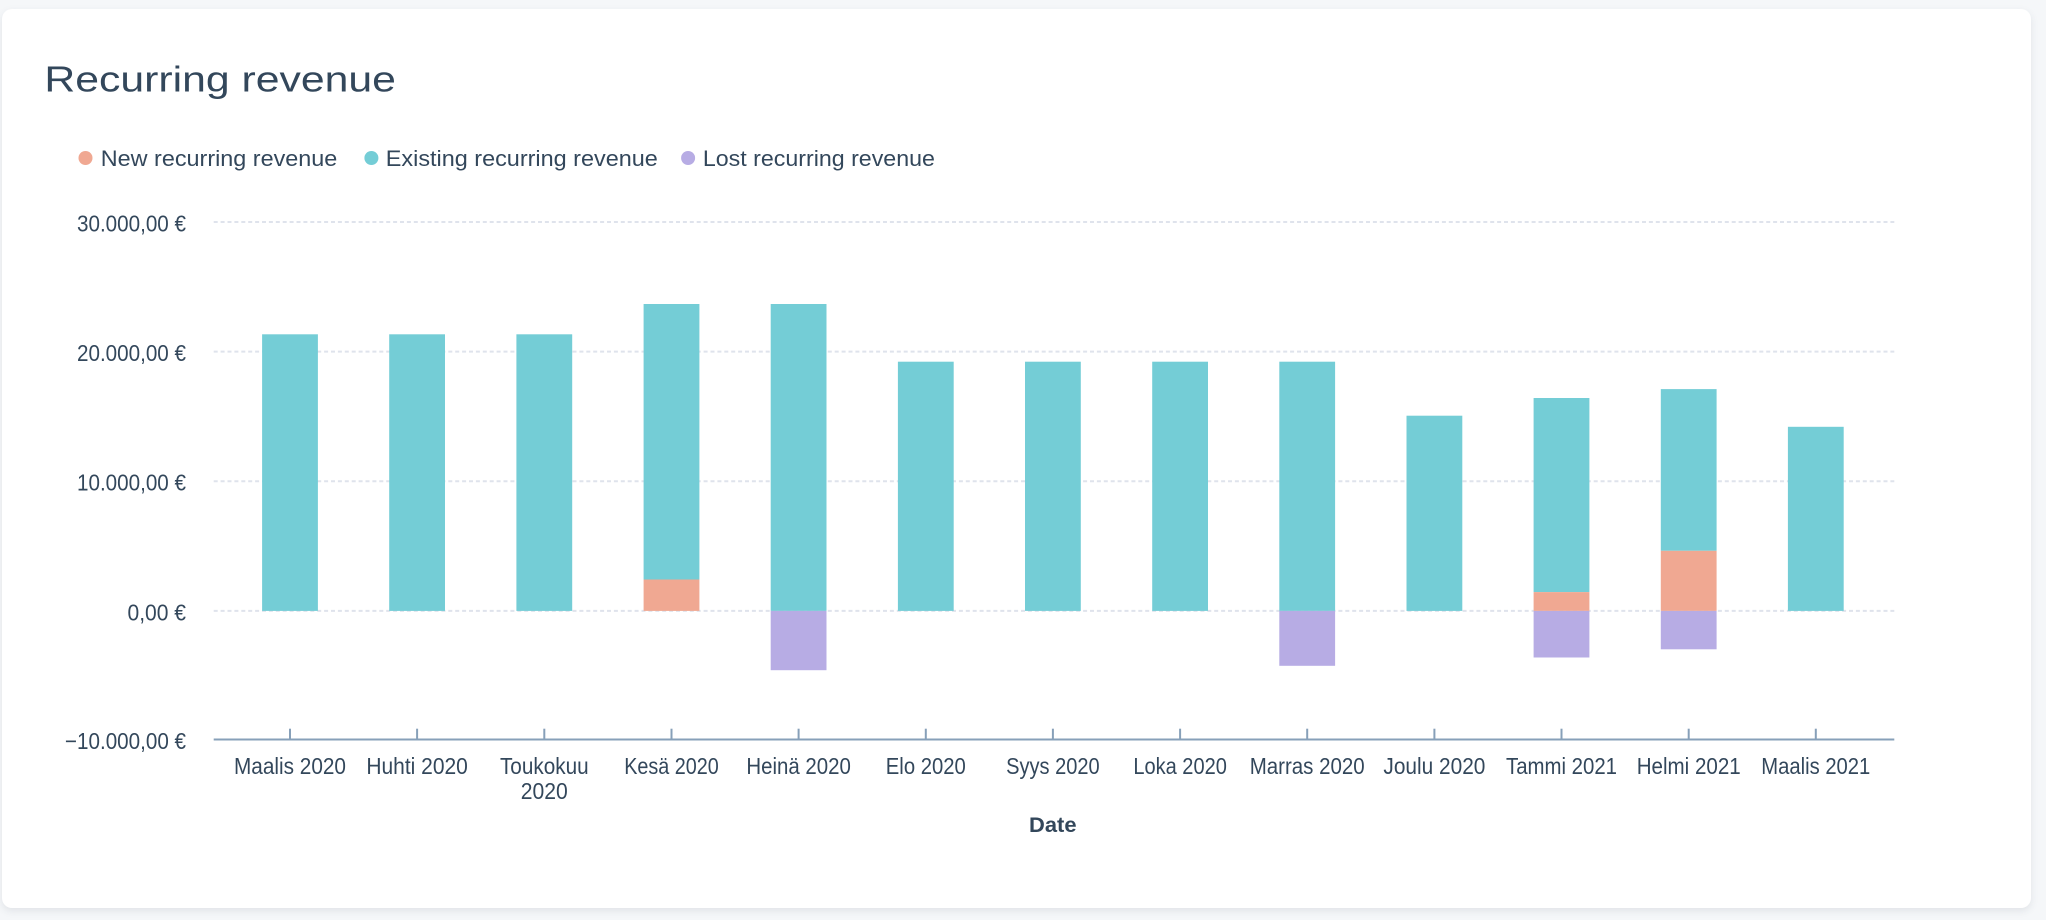  What do you see at coordinates (1561, 766) in the screenshot?
I see `svg-text: Tammi 2021` at bounding box center [1561, 766].